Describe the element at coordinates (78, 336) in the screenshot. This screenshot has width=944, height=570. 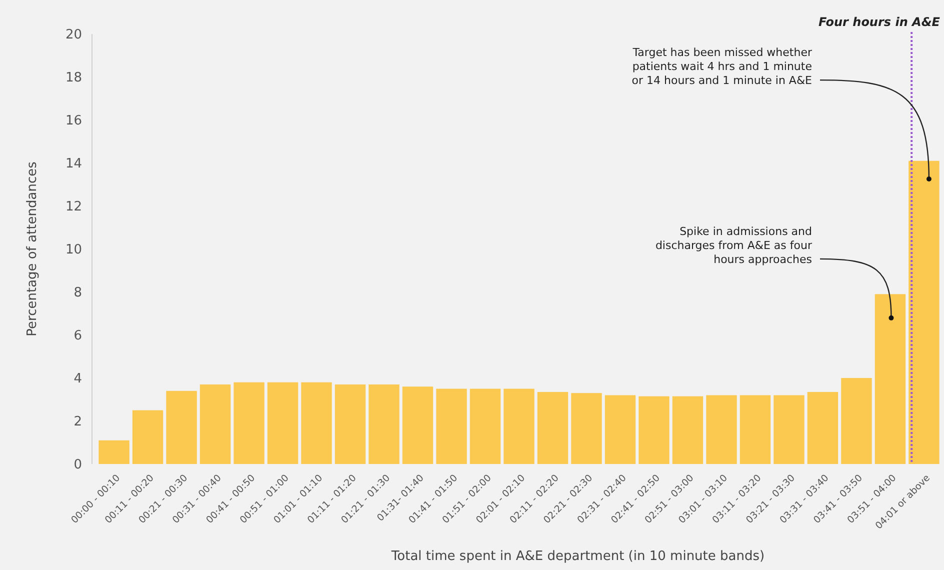
I see `y-tick-label: 6` at that location.